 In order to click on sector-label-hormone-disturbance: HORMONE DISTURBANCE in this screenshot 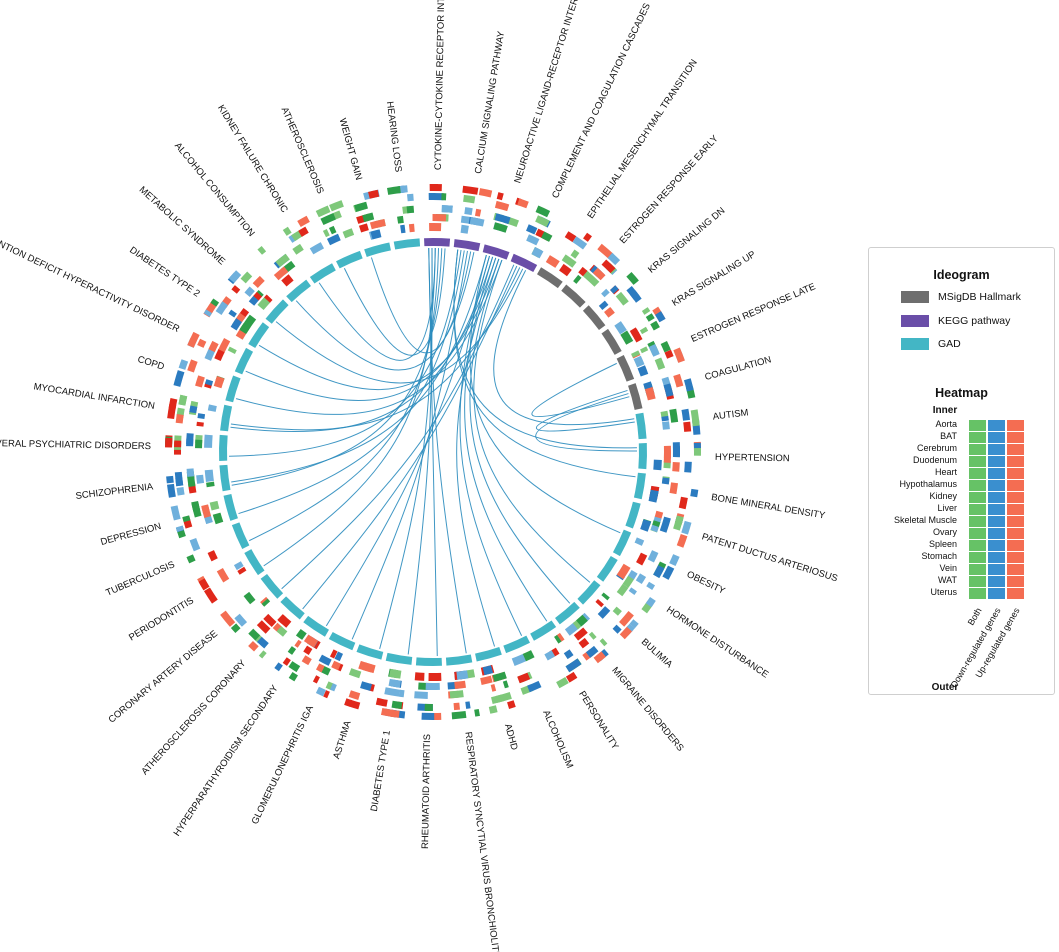, I will do `click(717, 642)`.